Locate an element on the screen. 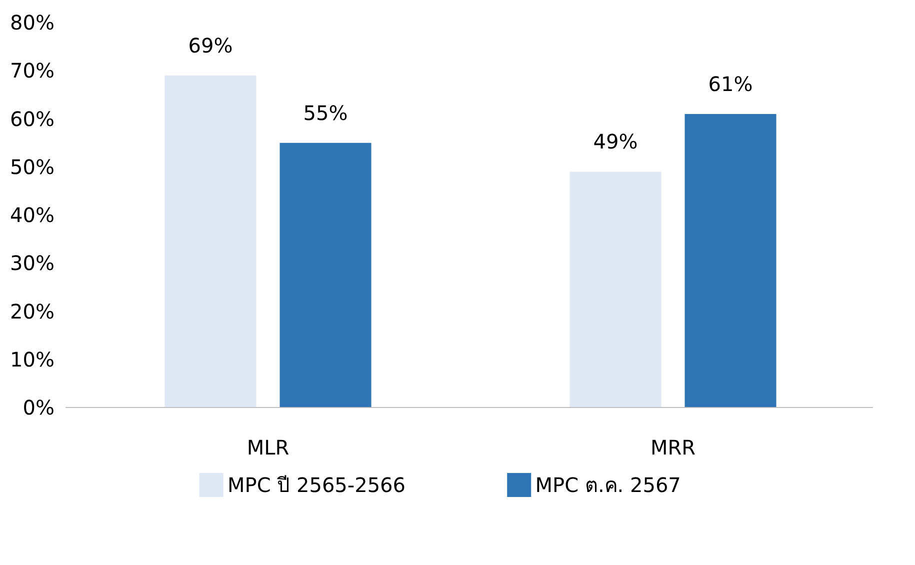 Image resolution: width=915 pixels, height=565 pixels. data-label: 55% is located at coordinates (325, 112).